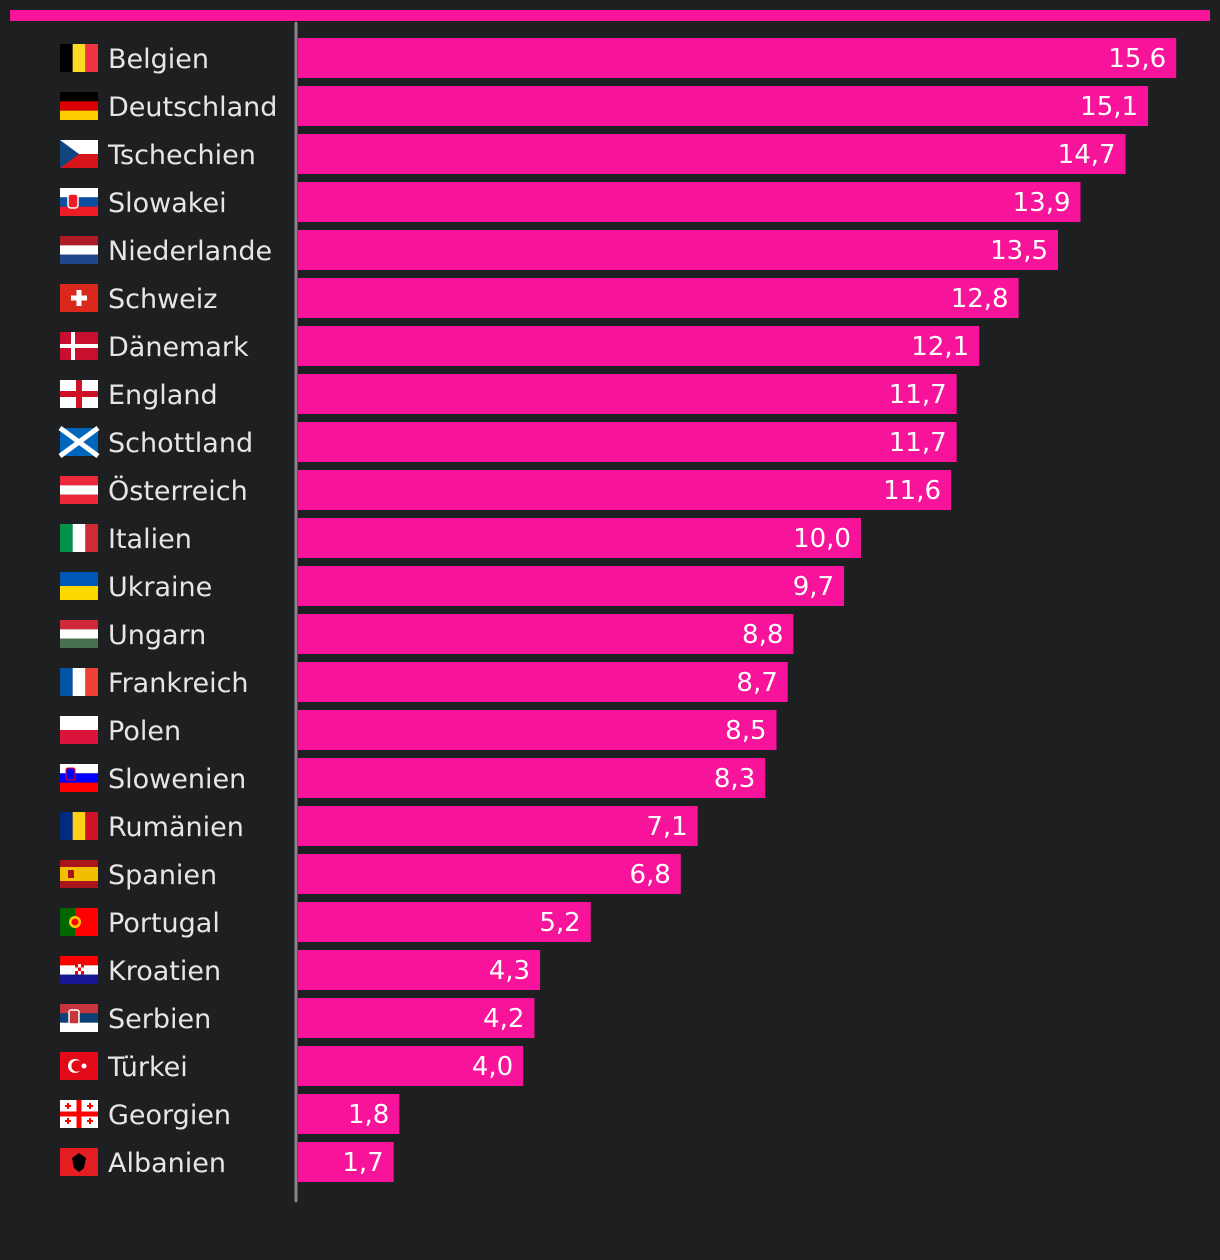  What do you see at coordinates (167, 1163) in the screenshot?
I see `category-label: Albanien` at bounding box center [167, 1163].